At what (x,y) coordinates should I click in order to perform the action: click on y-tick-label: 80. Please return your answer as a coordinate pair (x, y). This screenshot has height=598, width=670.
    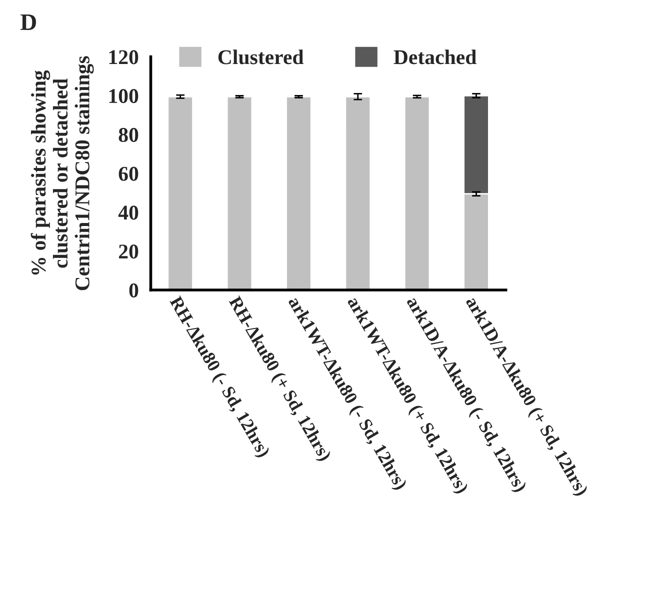
    Looking at the image, I should click on (128, 135).